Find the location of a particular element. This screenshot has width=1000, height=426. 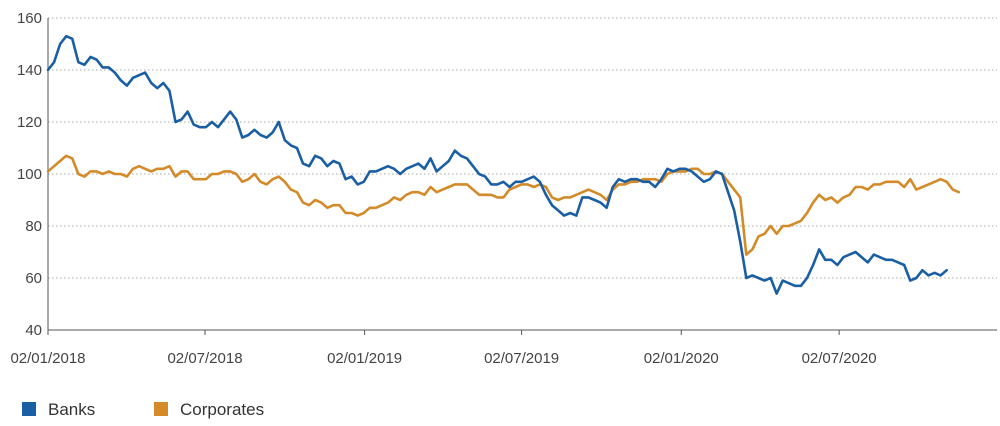

y-tick-label-40: 40 is located at coordinates (33, 330).